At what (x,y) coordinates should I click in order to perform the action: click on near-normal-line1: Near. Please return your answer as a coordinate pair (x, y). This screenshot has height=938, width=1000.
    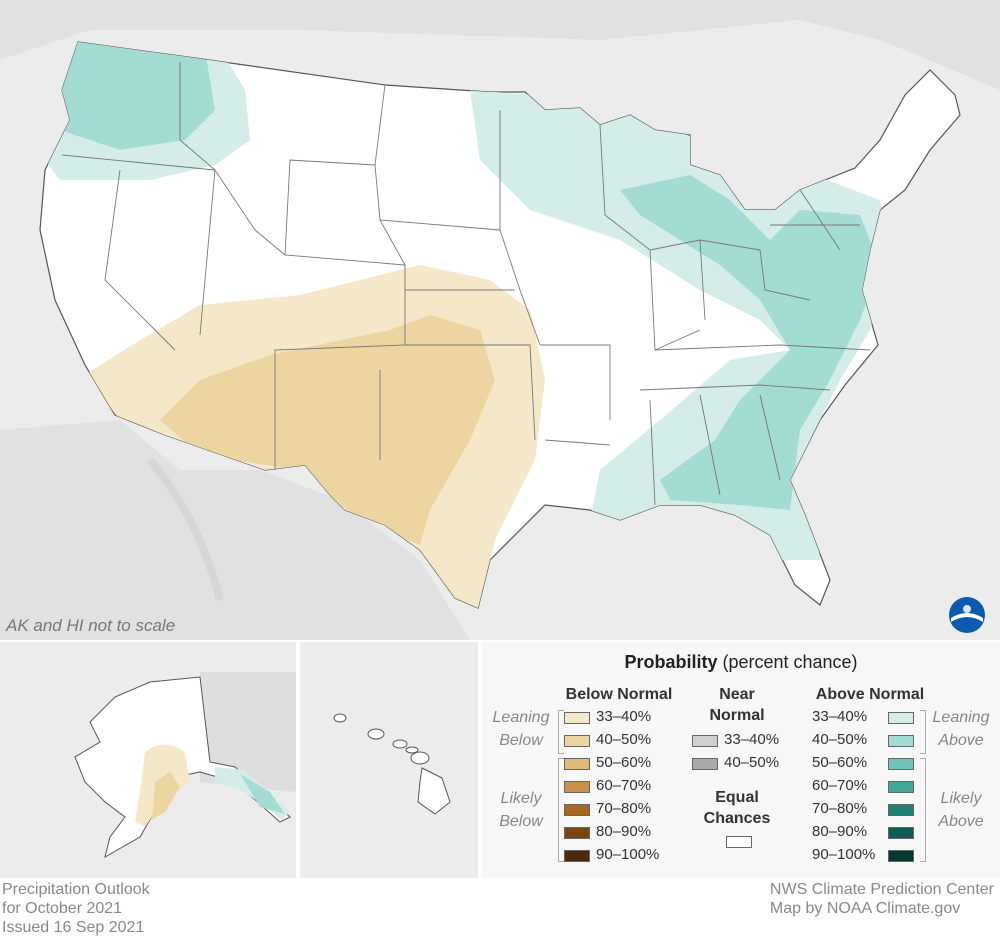
    Looking at the image, I should click on (737, 694).